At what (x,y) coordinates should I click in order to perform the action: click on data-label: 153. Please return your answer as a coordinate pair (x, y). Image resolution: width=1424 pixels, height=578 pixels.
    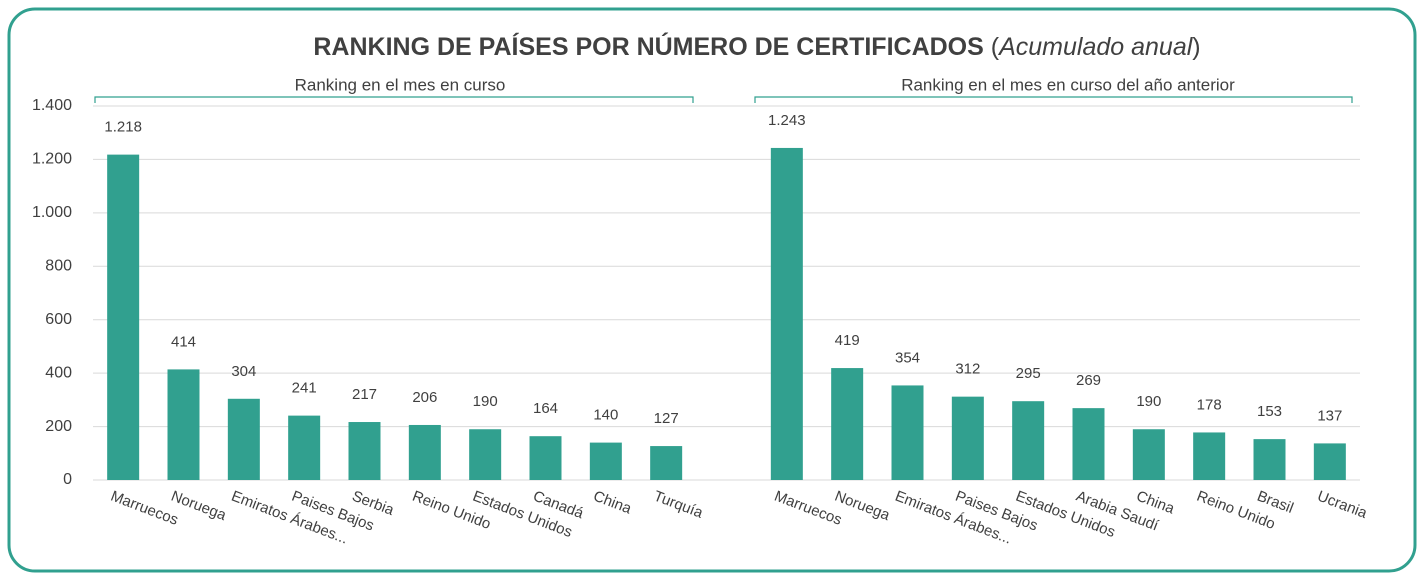
    Looking at the image, I should click on (1269, 411).